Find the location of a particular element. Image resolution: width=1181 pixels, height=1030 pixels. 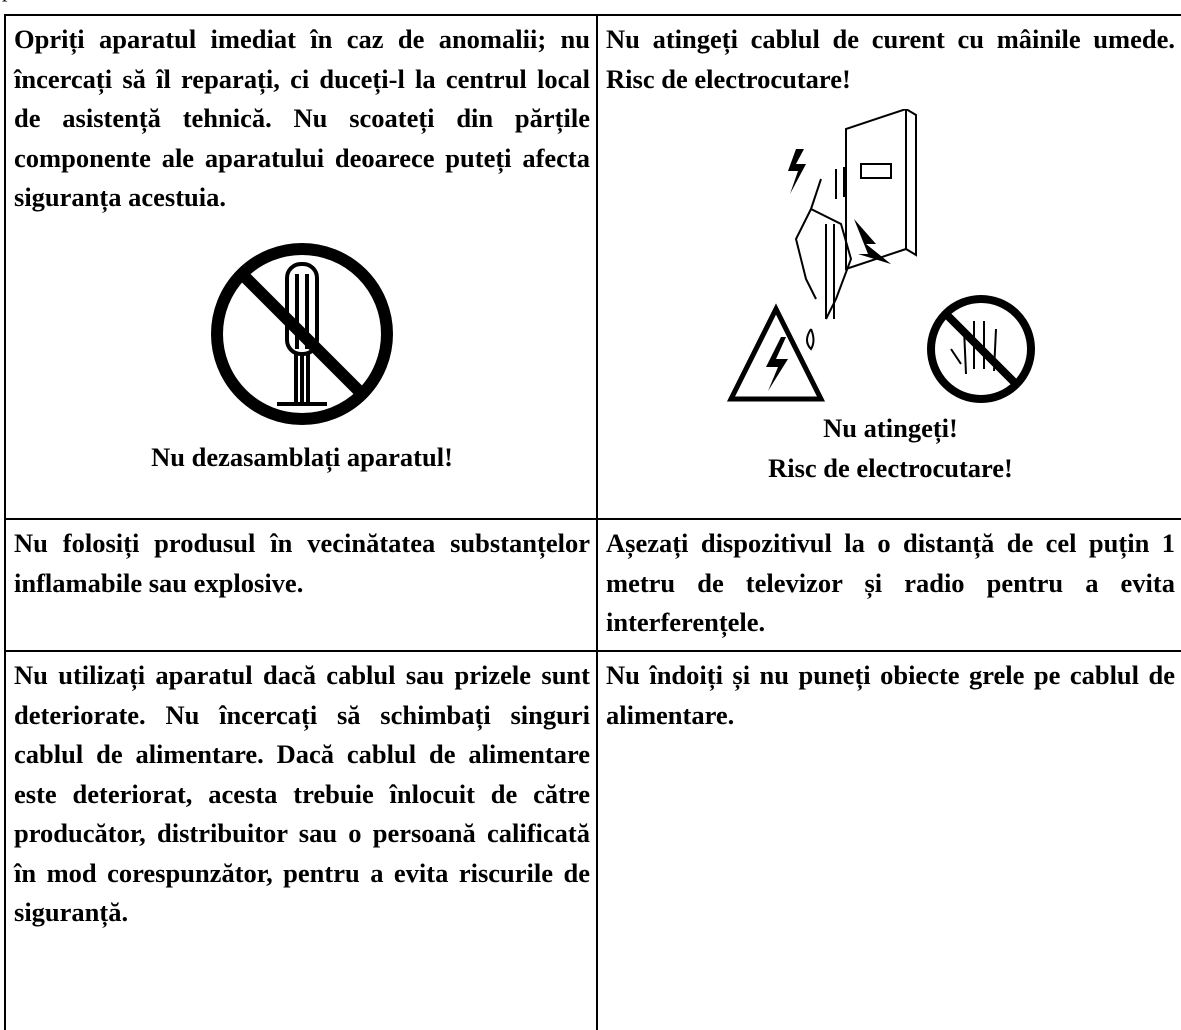

electrocution-icon is located at coordinates (880, 256).